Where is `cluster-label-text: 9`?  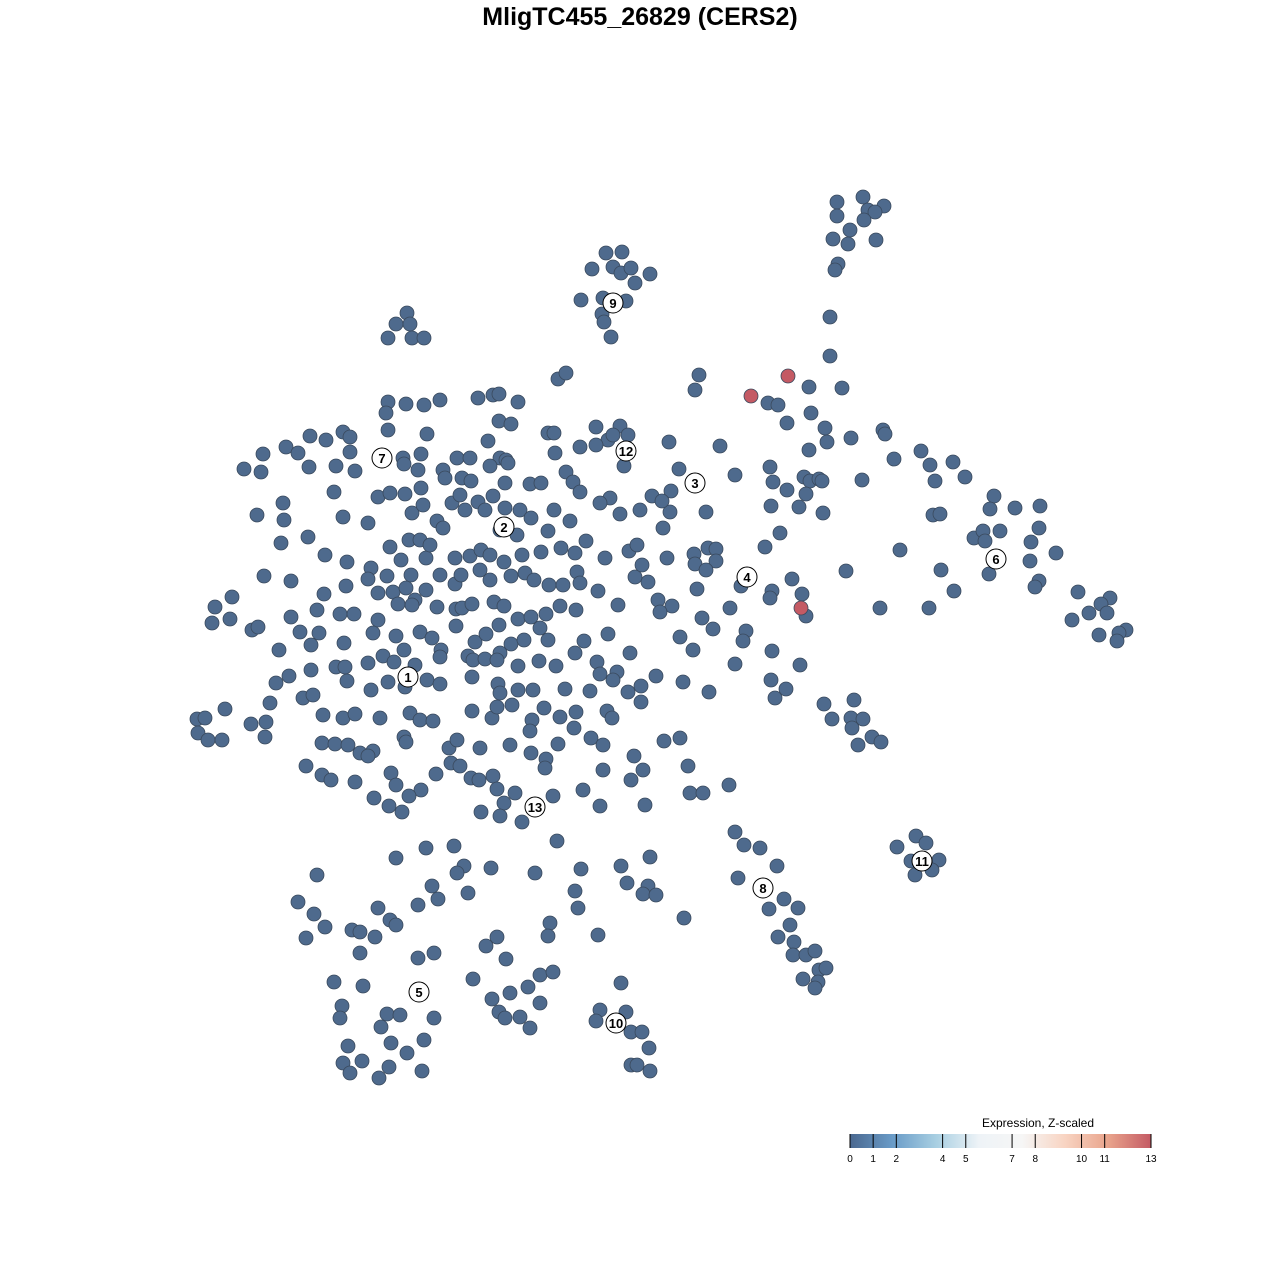 cluster-label-text: 9 is located at coordinates (612, 303).